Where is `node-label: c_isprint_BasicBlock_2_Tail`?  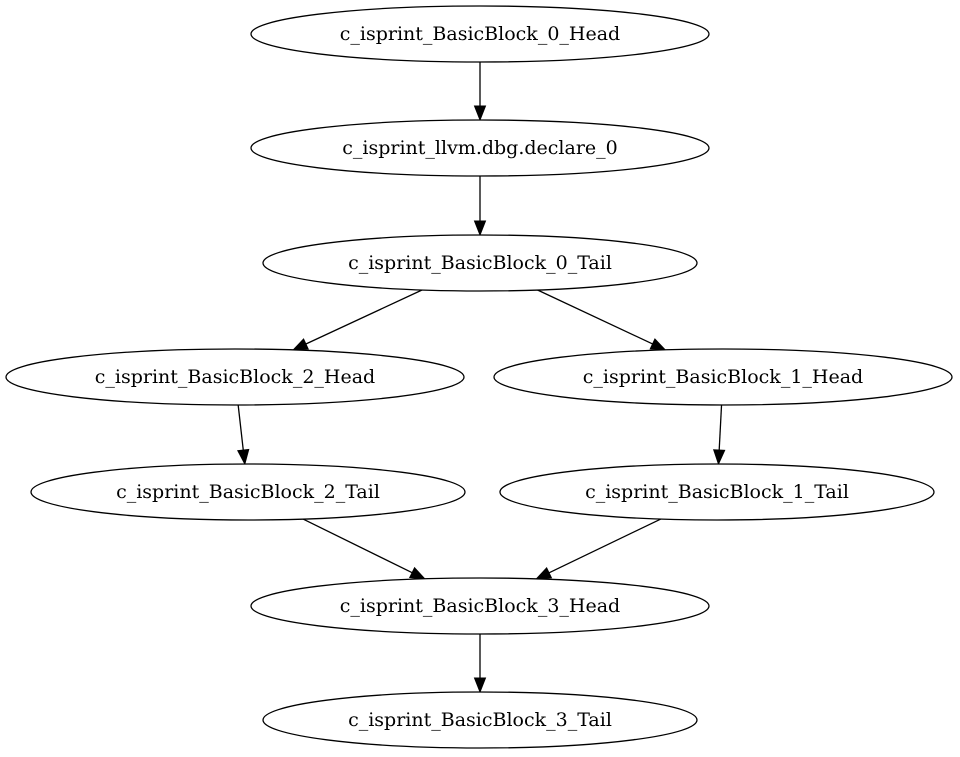 node-label: c_isprint_BasicBlock_2_Tail is located at coordinates (248, 492).